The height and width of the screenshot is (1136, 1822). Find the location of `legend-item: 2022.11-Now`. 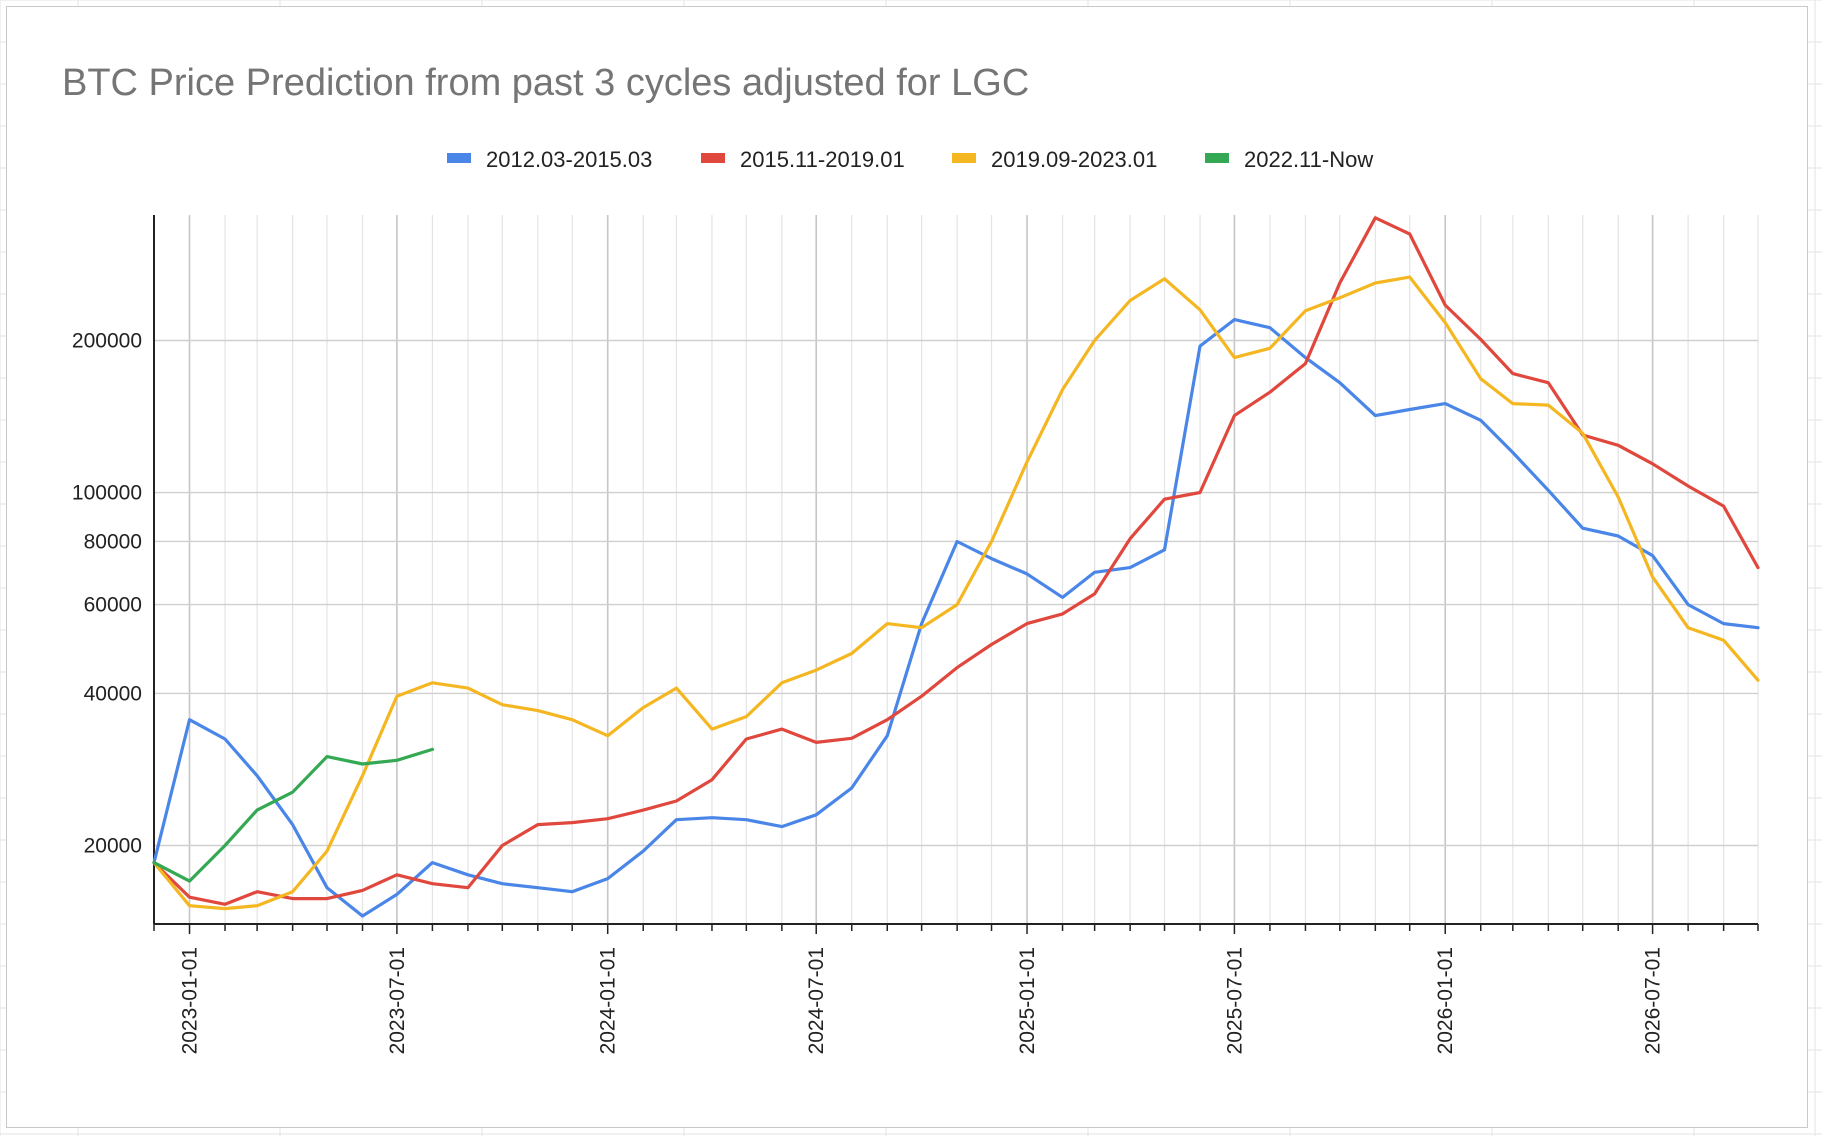

legend-item: 2022.11-Now is located at coordinates (1289, 159).